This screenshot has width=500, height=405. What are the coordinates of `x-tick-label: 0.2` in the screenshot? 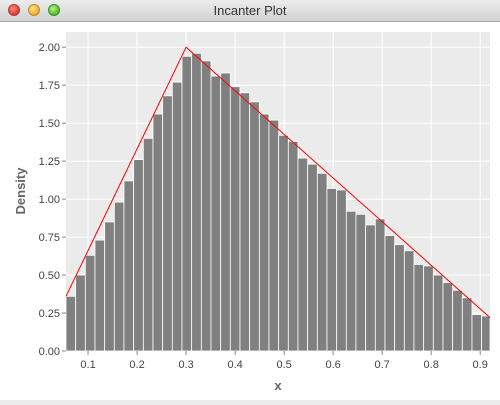 It's located at (136, 365).